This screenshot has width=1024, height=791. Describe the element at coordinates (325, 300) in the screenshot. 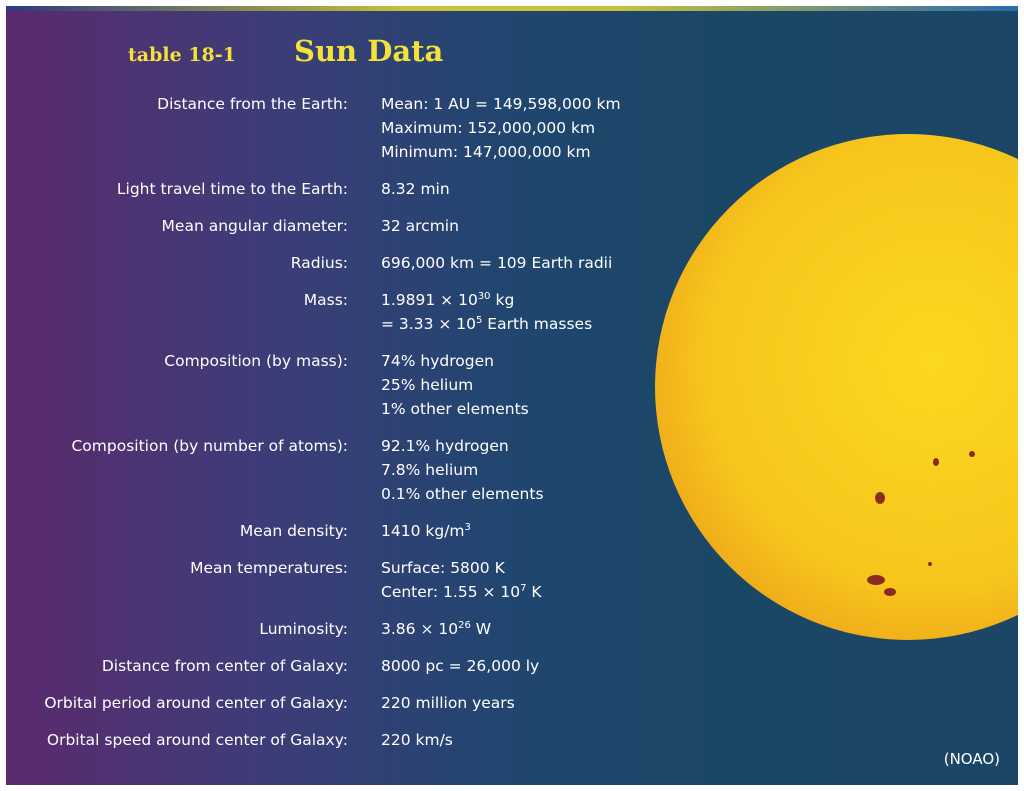

I see `row-label: Mass:` at that location.